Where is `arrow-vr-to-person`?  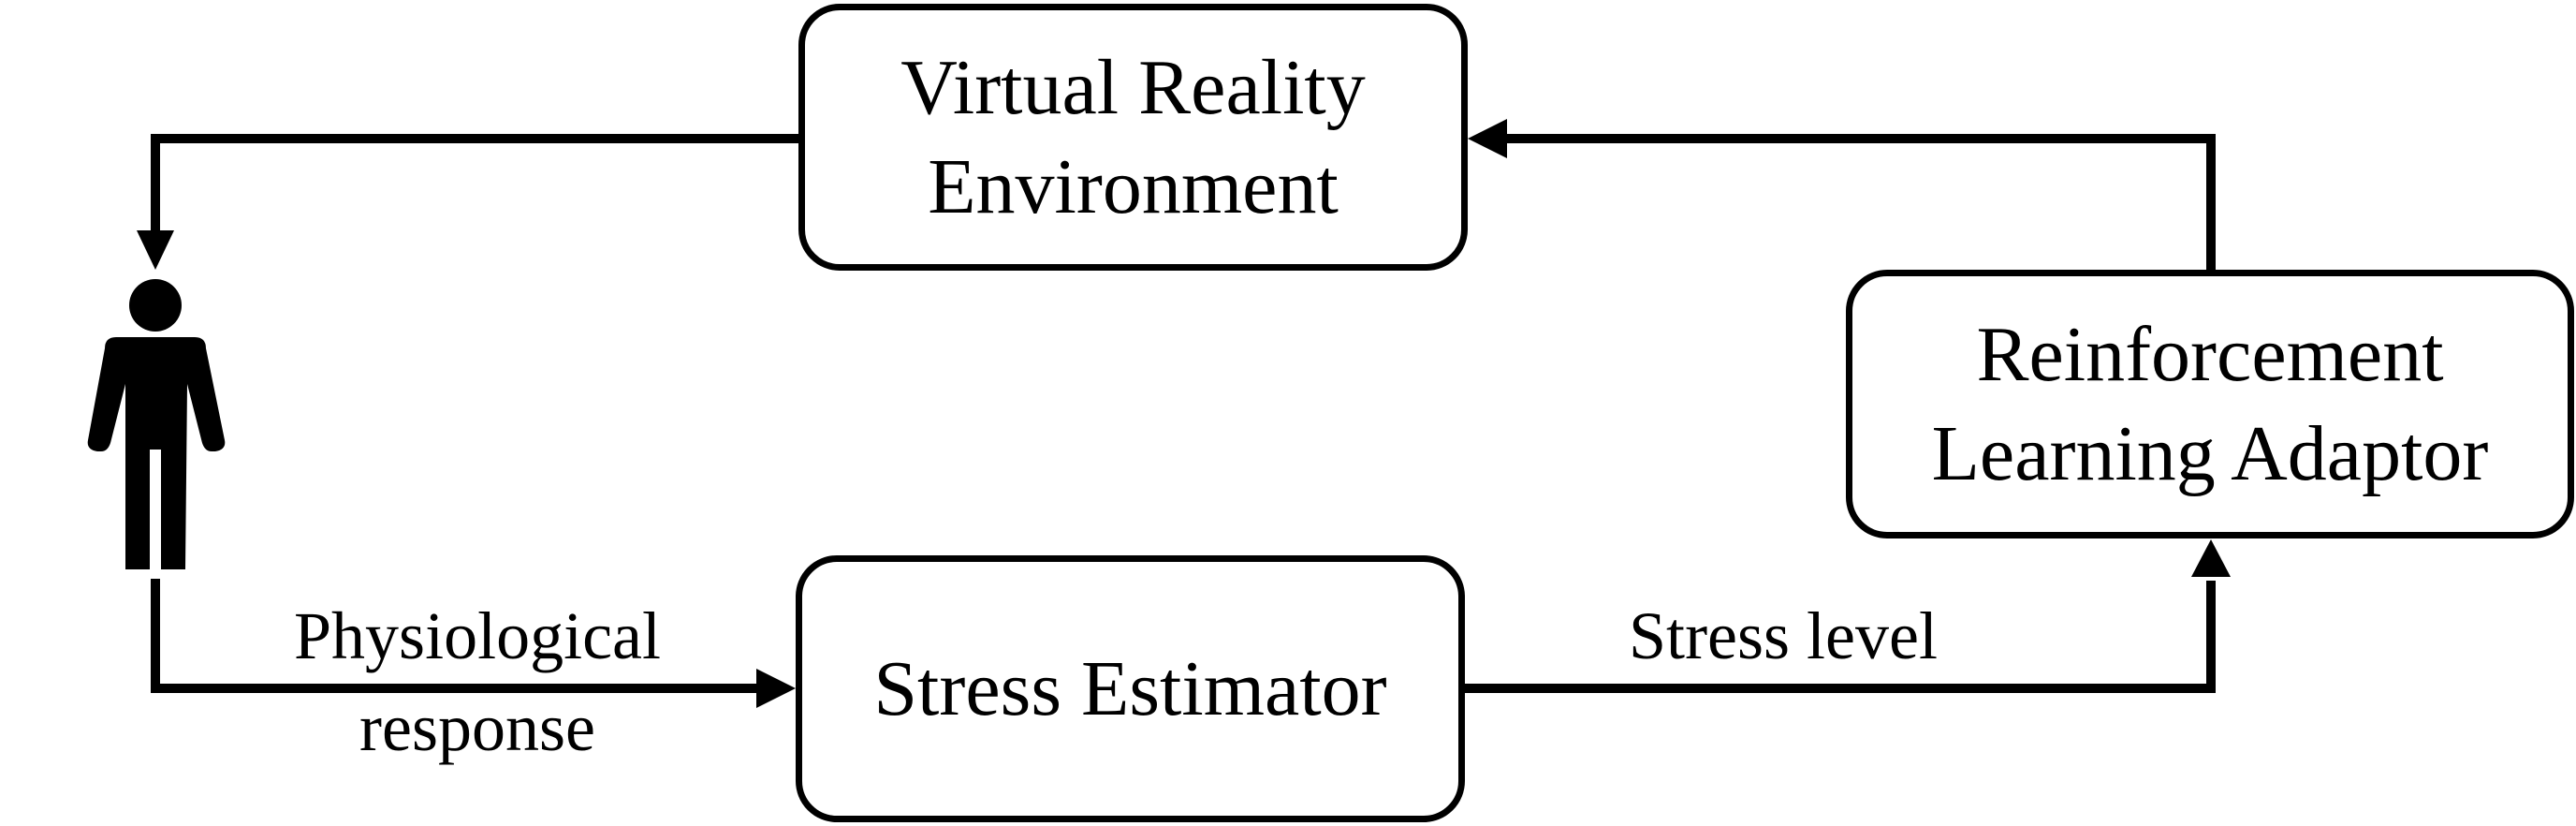 arrow-vr-to-person is located at coordinates (474, 183).